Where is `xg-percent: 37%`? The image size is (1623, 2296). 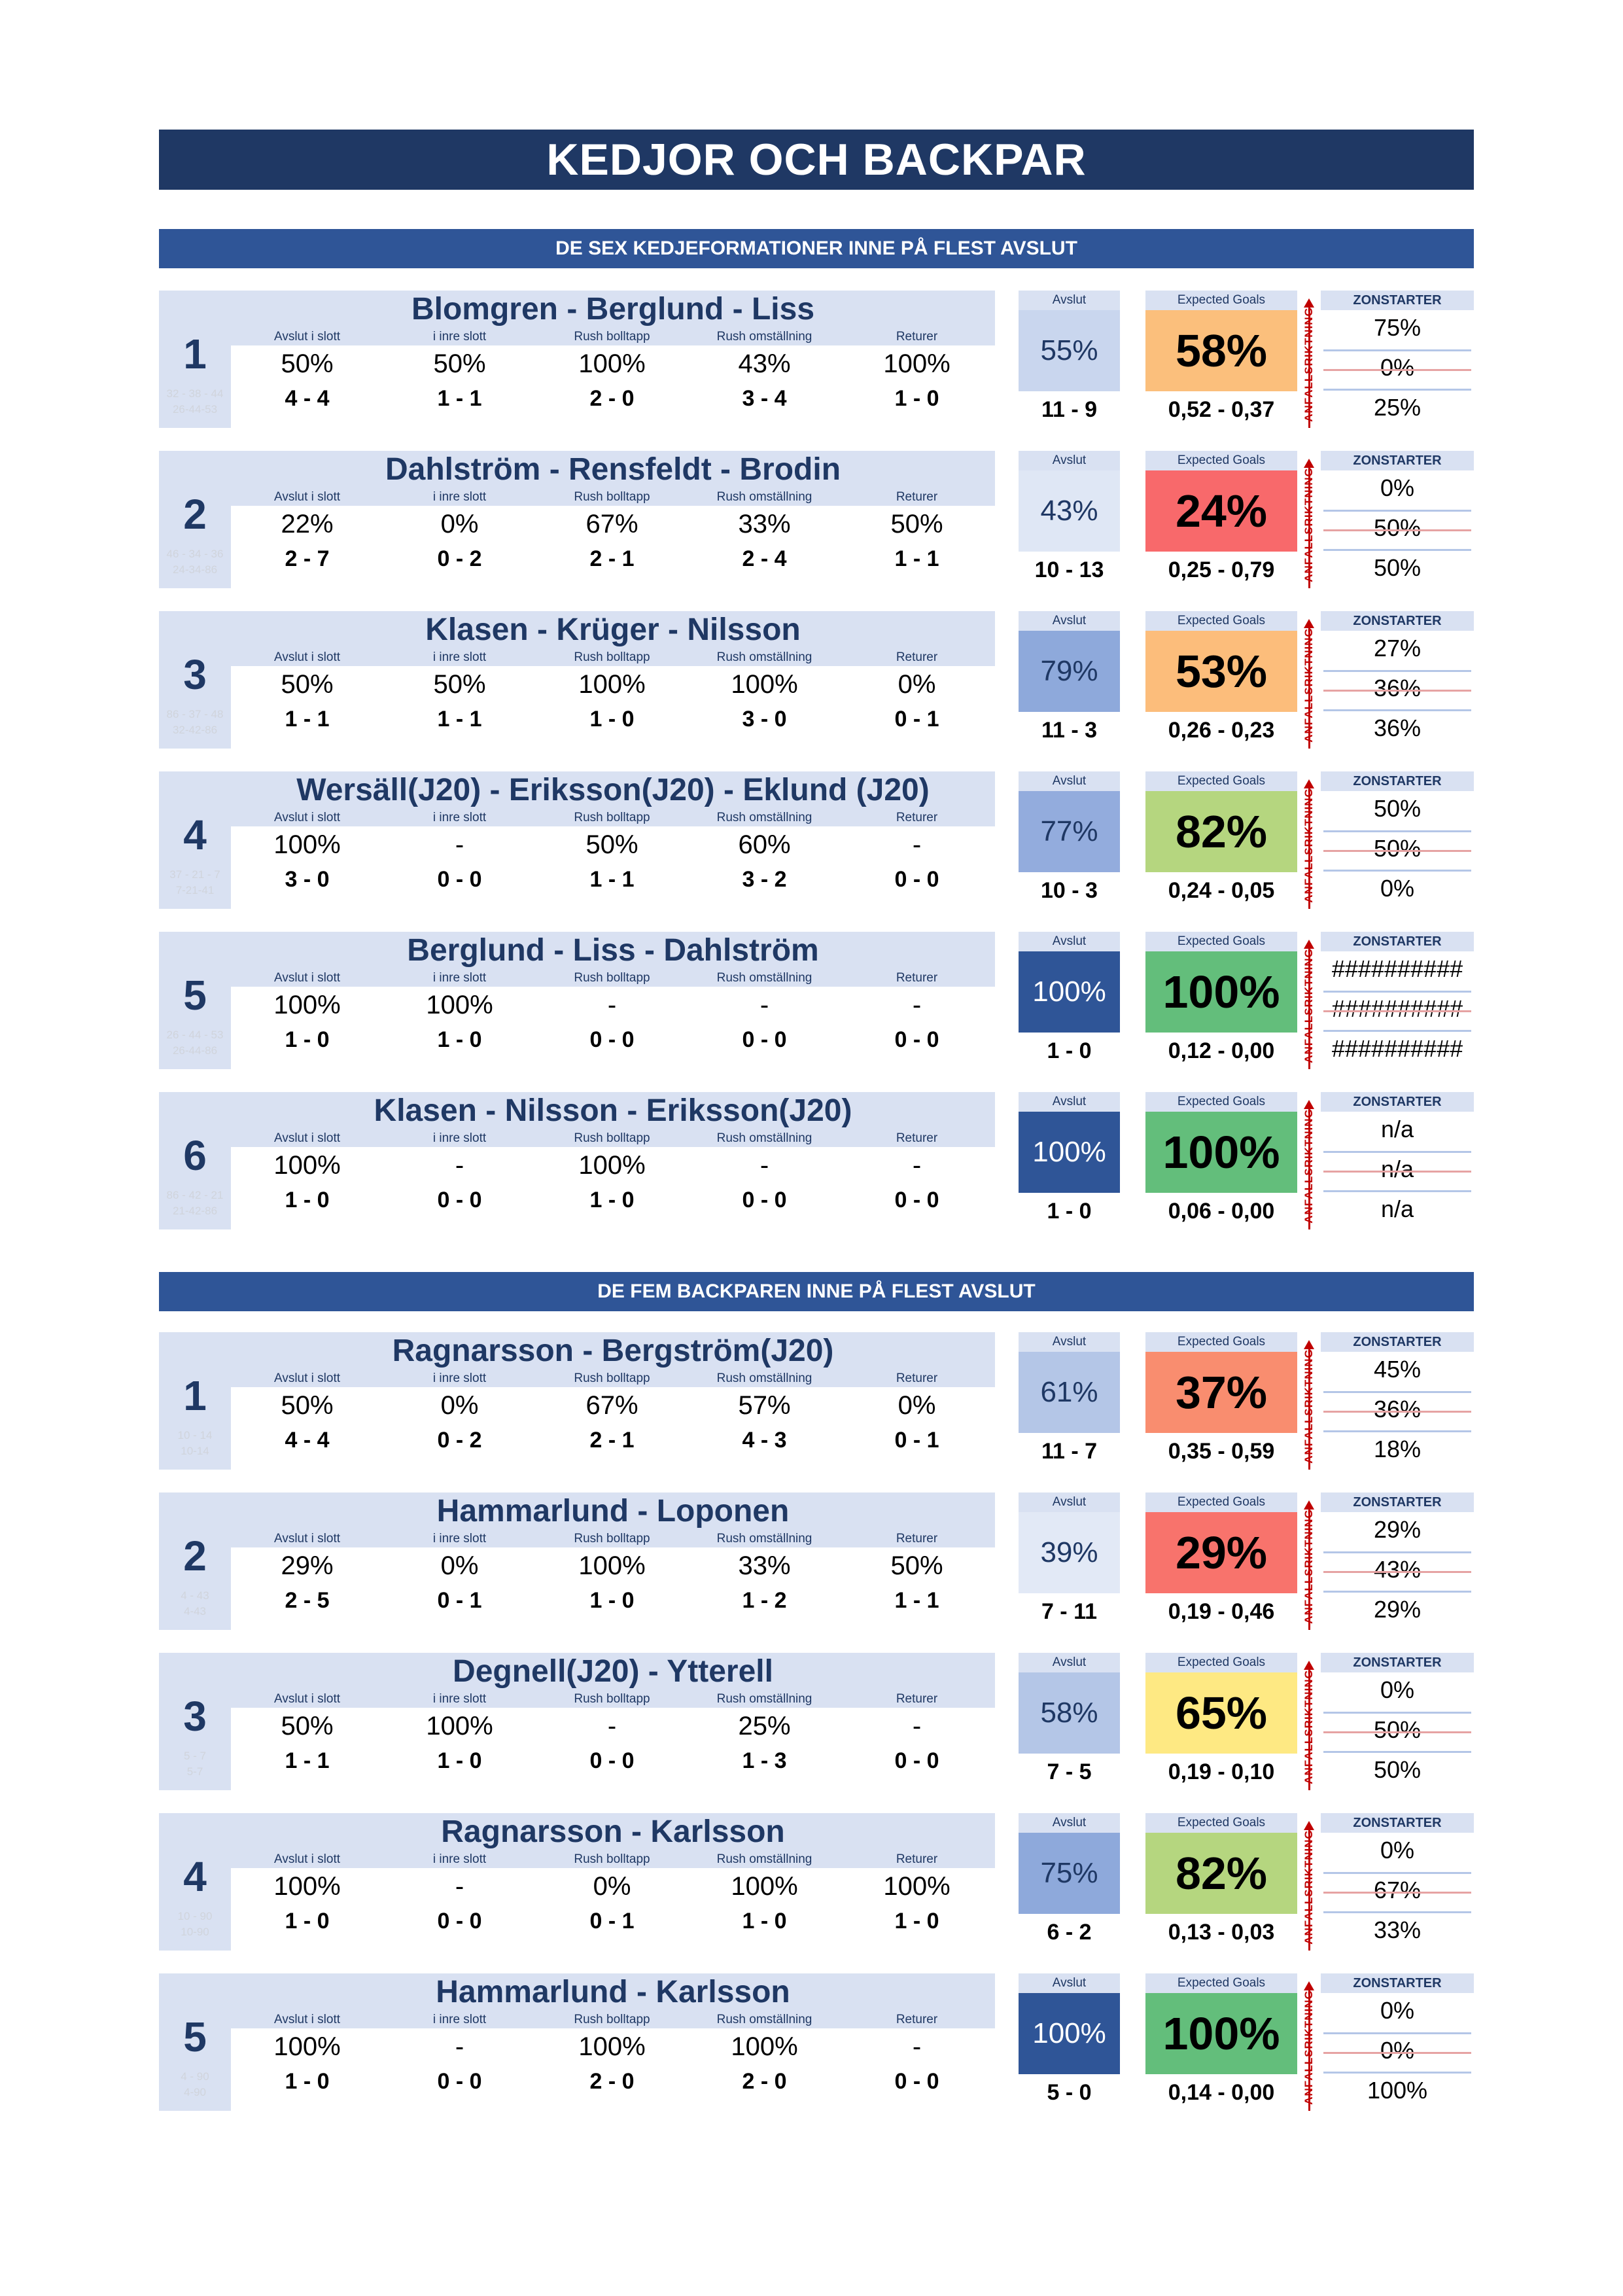
xg-percent: 37% is located at coordinates (1221, 1392).